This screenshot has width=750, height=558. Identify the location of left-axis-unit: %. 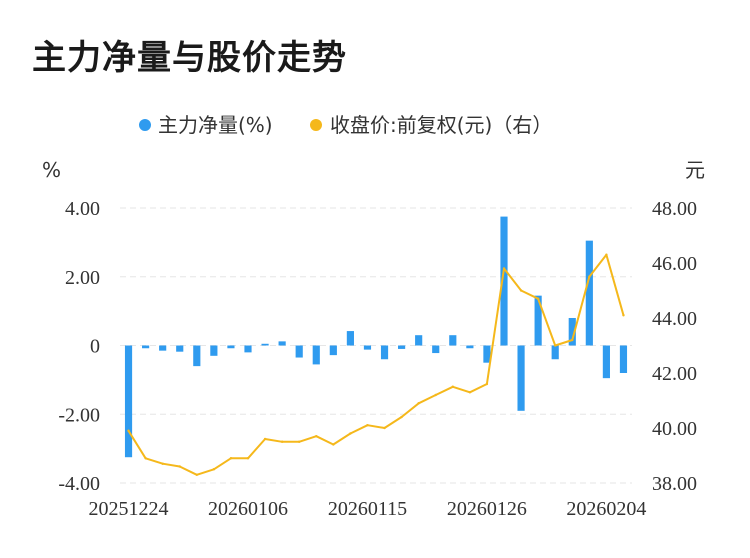
(51, 170).